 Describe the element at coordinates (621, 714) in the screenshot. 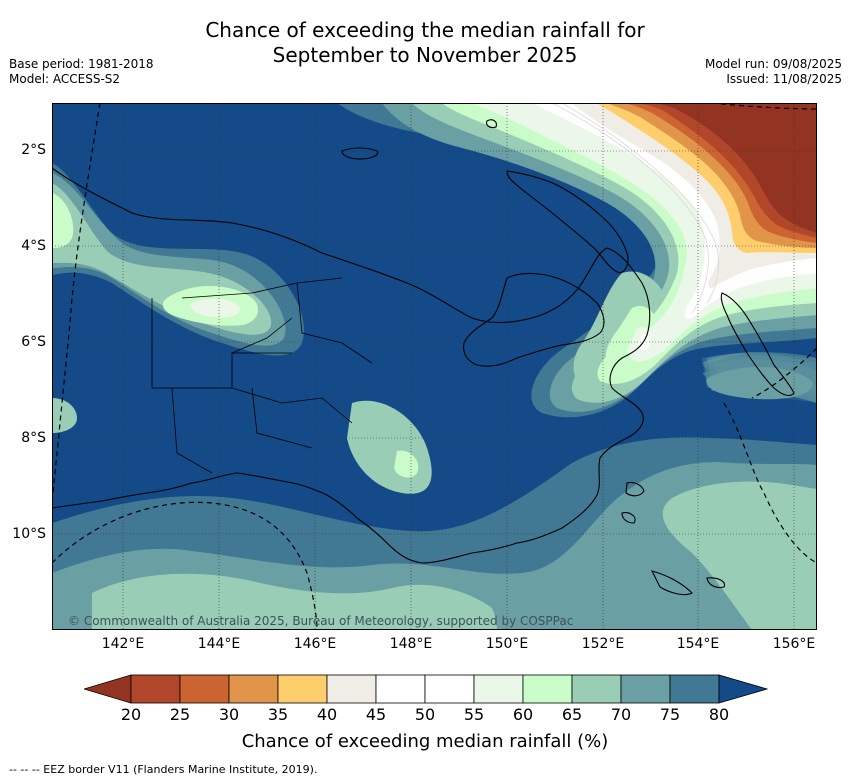

I see `colorbar-tick-label: 70` at that location.